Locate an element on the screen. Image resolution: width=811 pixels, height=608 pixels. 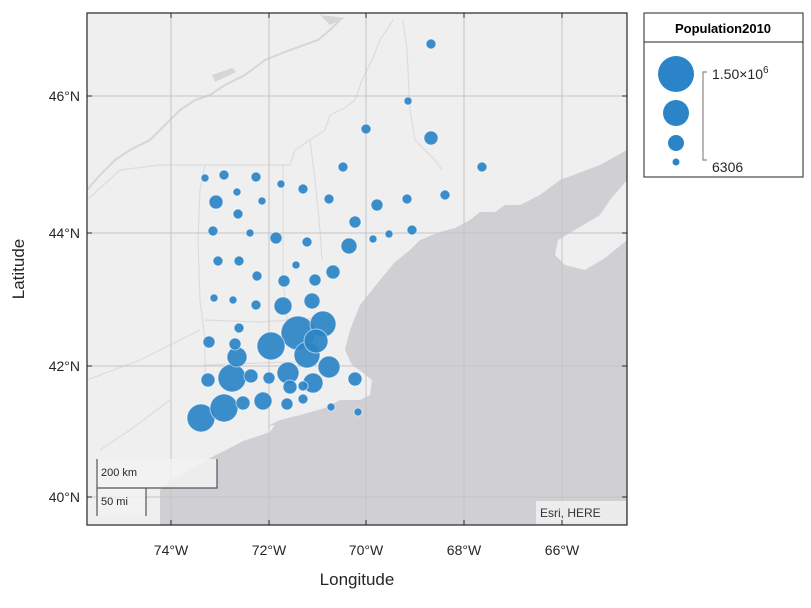
lake is located at coordinates (224, 75).